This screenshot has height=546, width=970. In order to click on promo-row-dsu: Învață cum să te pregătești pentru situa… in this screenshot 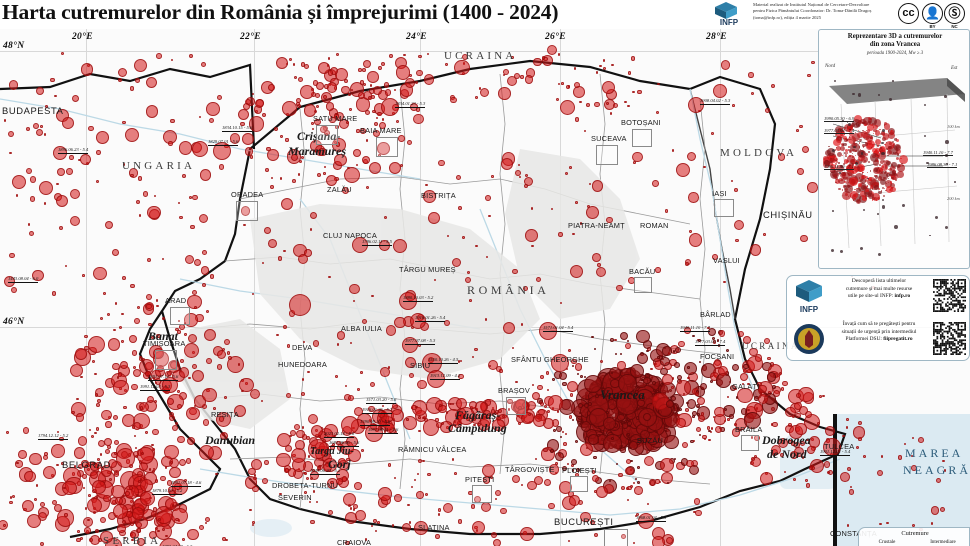, I will do `click(878, 339)`.